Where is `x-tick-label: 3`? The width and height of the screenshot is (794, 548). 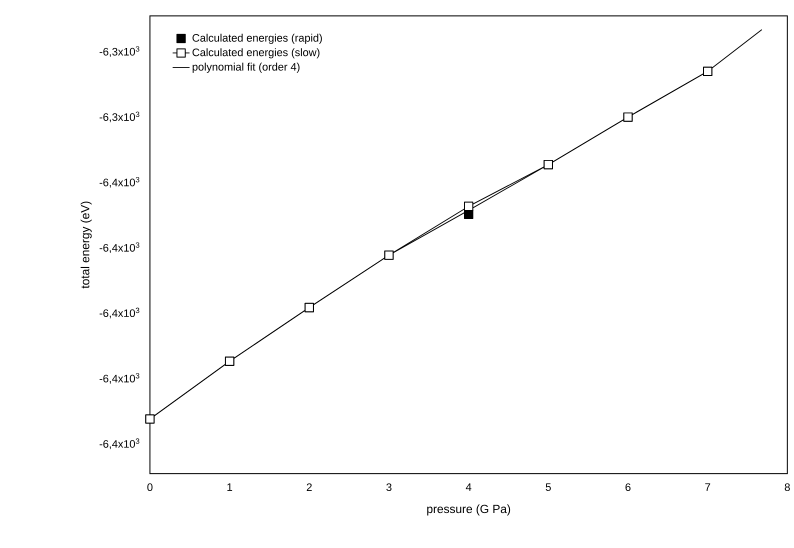 x-tick-label: 3 is located at coordinates (389, 487).